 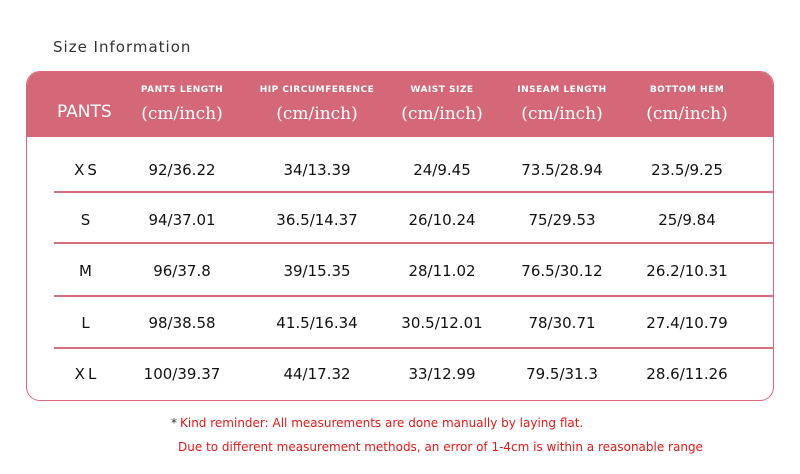 What do you see at coordinates (317, 170) in the screenshot?
I see `hip-circumference-value: 34/13.39` at bounding box center [317, 170].